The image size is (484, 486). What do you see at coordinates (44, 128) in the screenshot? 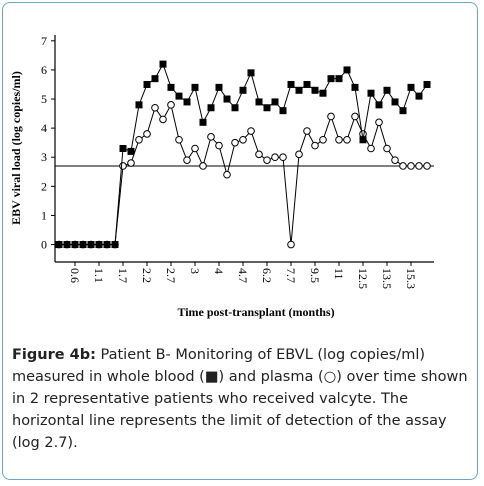
I see `y-tick-label: 4` at bounding box center [44, 128].